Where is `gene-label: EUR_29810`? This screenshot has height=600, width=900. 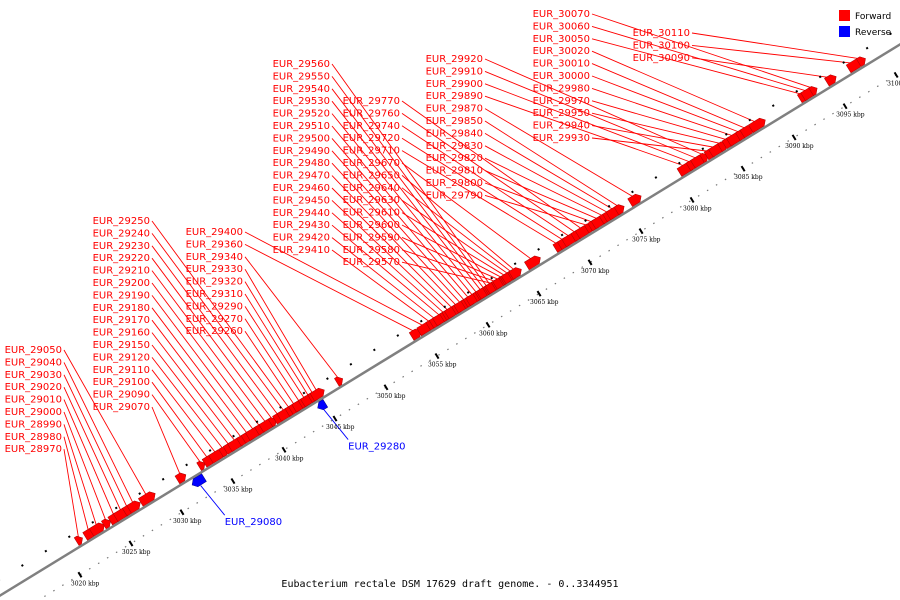 gene-label: EUR_29810 is located at coordinates (454, 171).